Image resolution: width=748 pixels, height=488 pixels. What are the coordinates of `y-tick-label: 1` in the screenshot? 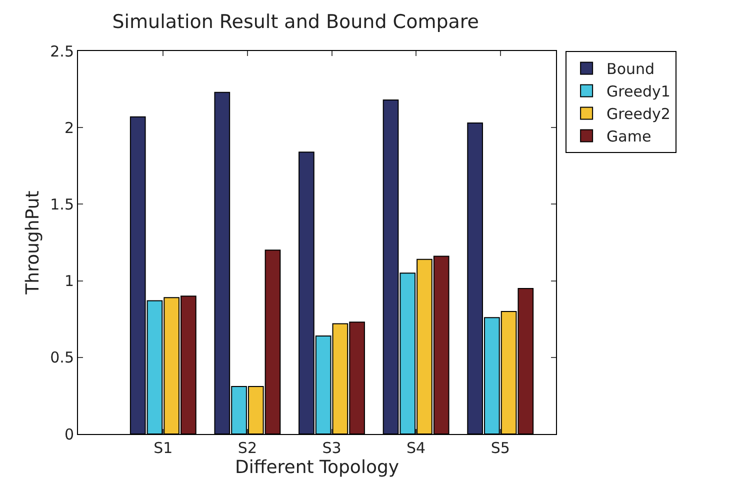 It's located at (69, 281).